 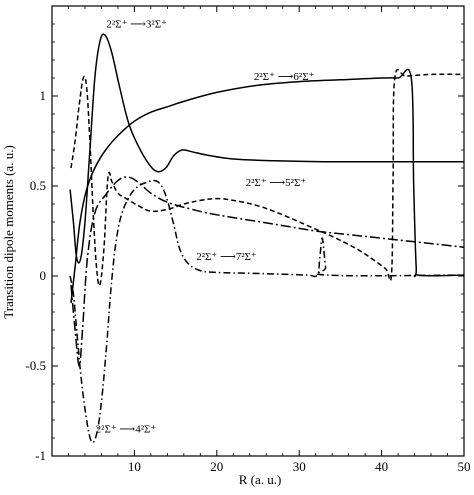 I want to click on y-tick-label: -0.5, so click(x=35, y=365).